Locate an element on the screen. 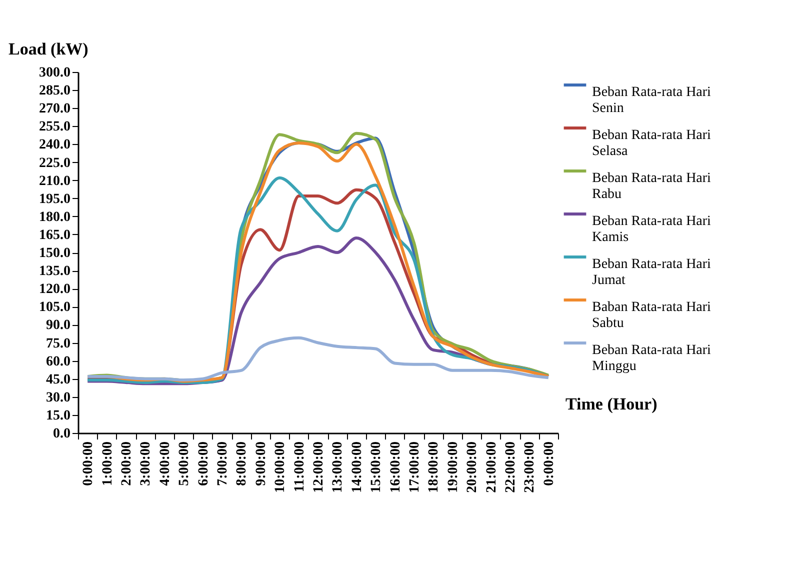  y-tick-label: 195.0 is located at coordinates (54, 199).